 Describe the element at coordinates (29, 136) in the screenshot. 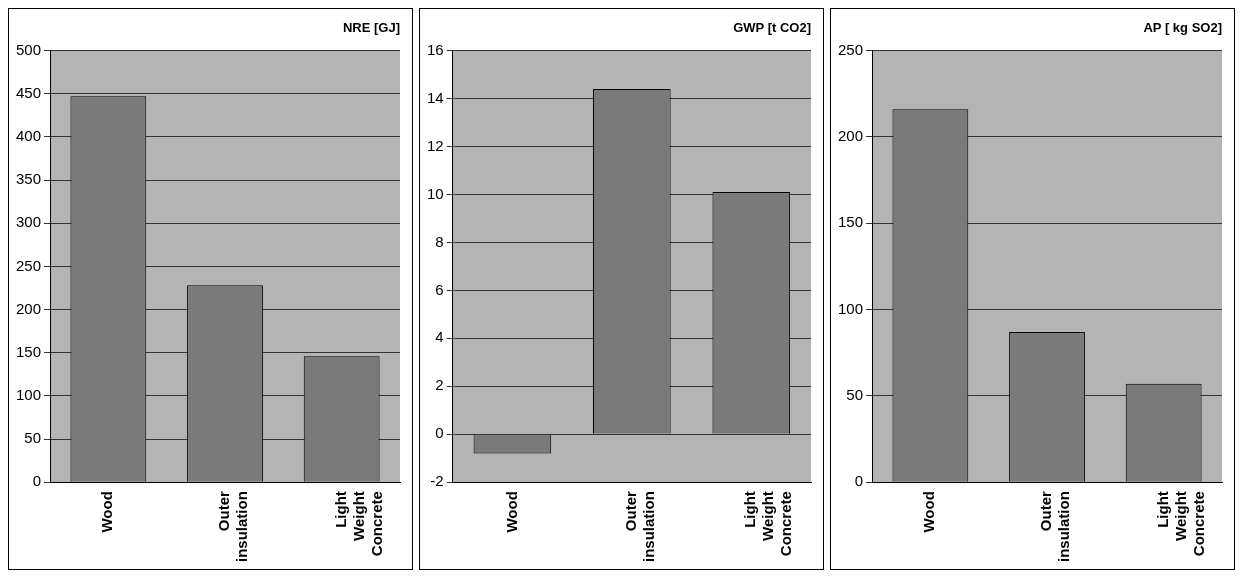

I see `y-tick-label: 400` at that location.